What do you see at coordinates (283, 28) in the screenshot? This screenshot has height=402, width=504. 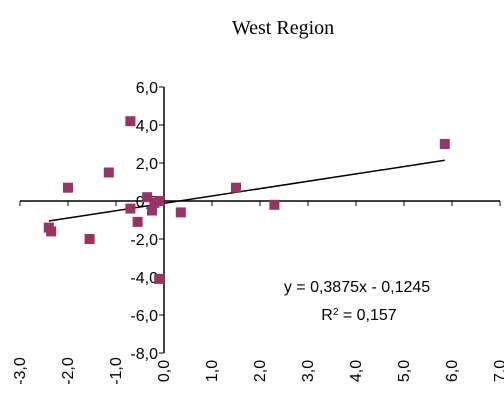 I see `chart-title: West Region` at bounding box center [283, 28].